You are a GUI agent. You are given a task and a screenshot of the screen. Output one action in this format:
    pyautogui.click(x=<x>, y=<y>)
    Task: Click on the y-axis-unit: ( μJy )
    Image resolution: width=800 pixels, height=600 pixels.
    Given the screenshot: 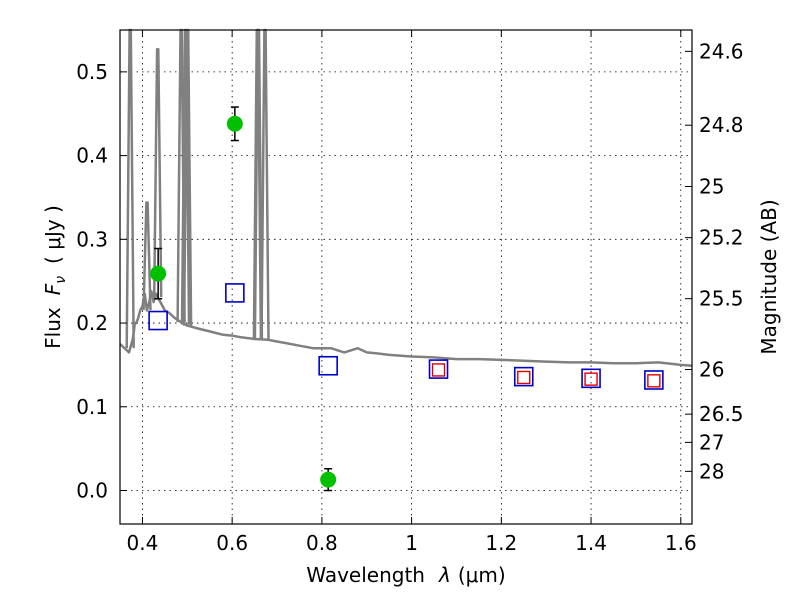 What is the action you would take?
    pyautogui.click(x=53, y=234)
    